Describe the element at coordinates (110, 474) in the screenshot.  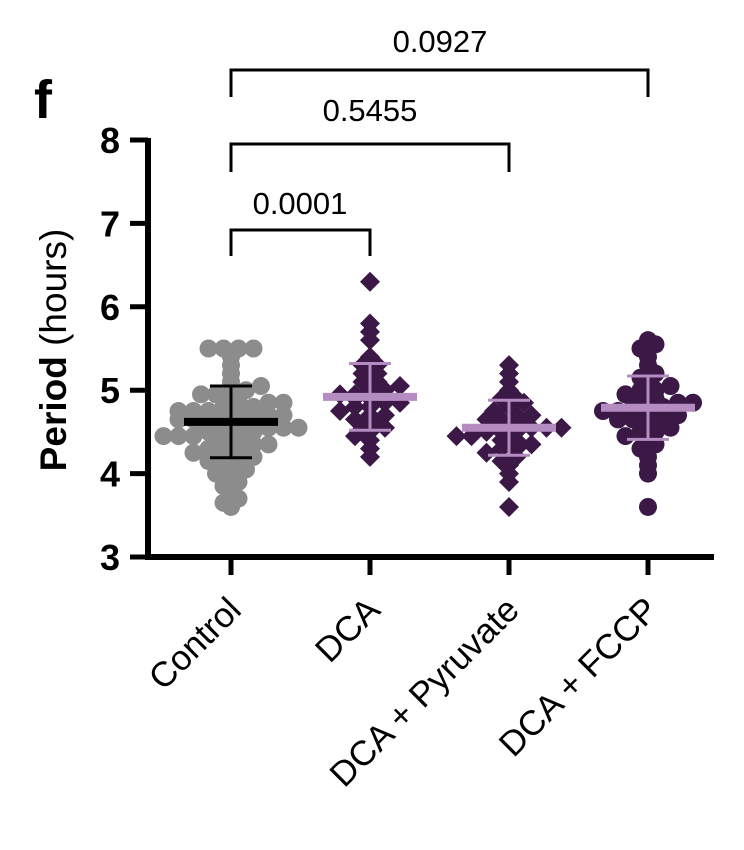
I see `y-tick-label: 4` at that location.